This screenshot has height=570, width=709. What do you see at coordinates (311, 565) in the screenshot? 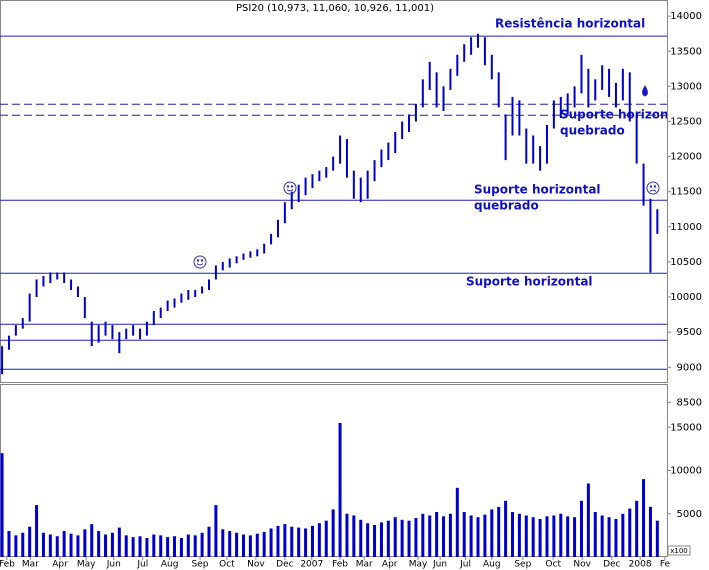
I see `x-tick-label: 2007` at bounding box center [311, 565].